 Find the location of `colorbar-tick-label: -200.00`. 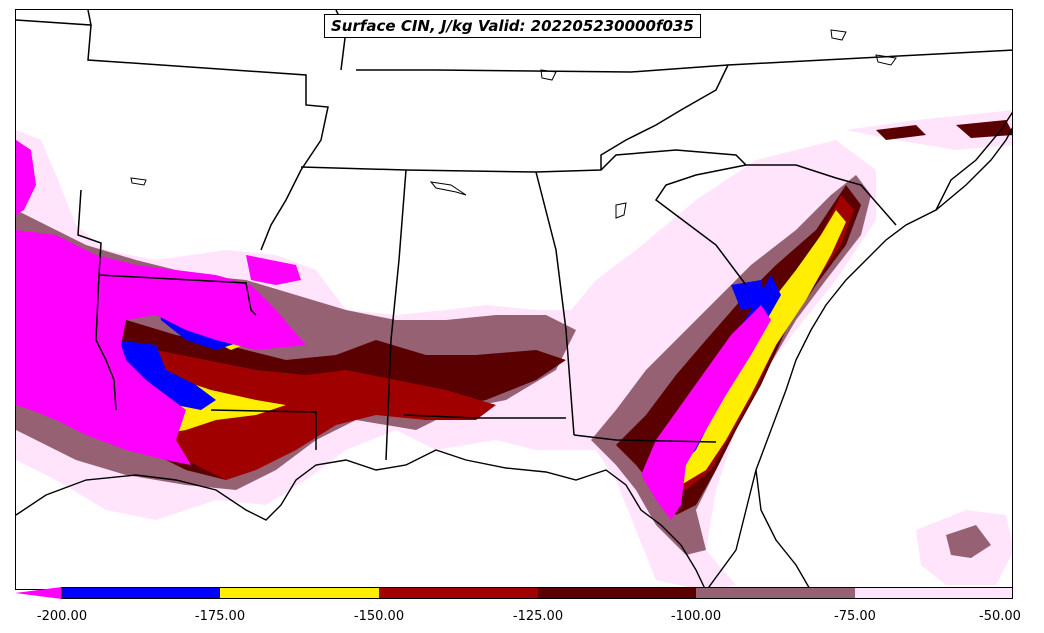

colorbar-tick-label: -200.00 is located at coordinates (62, 616).